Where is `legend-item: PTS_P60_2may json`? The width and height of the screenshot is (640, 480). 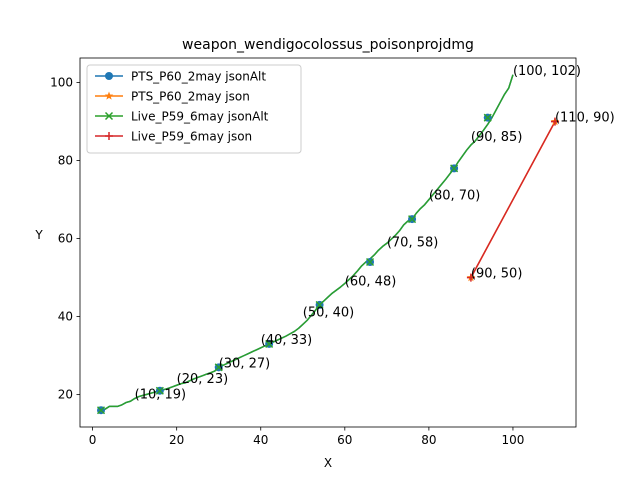 legend-item: PTS_P60_2may json is located at coordinates (172, 97).